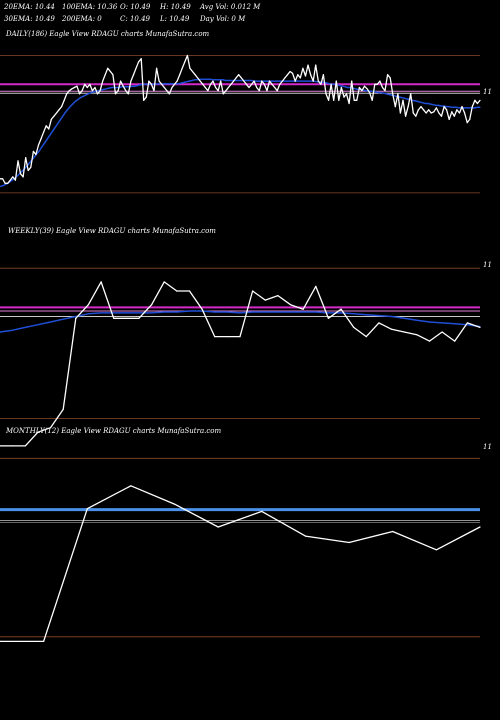 The width and height of the screenshot is (500, 720). What do you see at coordinates (487, 447) in the screenshot?
I see `monthly-tick-label: 11` at bounding box center [487, 447].